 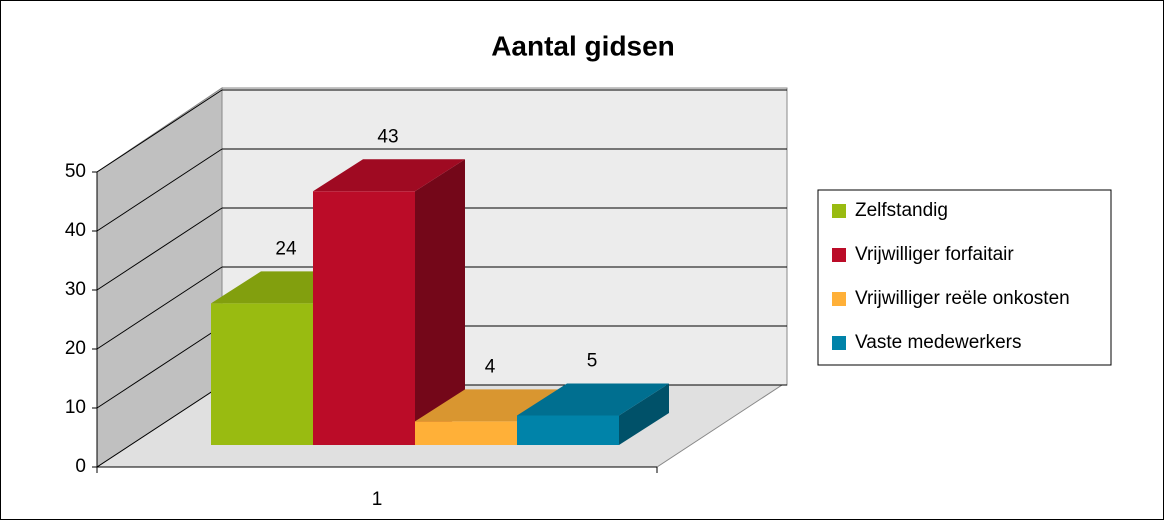 I want to click on data-label: 43, so click(x=387, y=136).